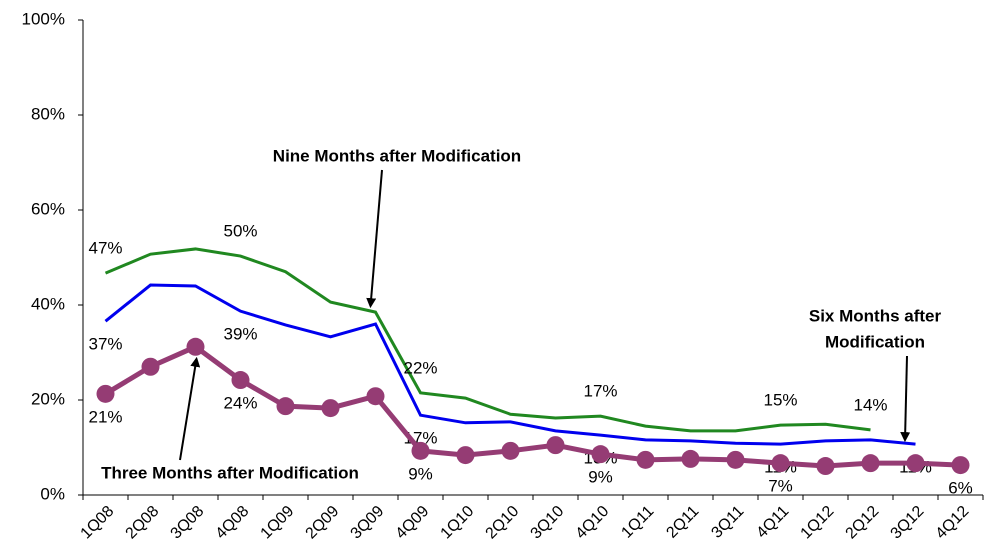 The height and width of the screenshot is (560, 999). Describe the element at coordinates (780, 486) in the screenshot. I see `data-label: 7%` at that location.